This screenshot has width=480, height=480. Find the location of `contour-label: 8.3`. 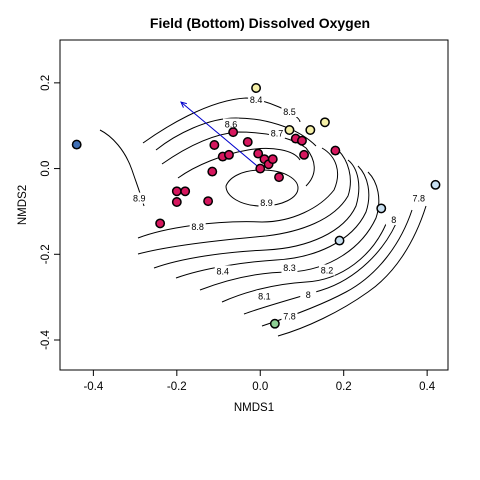

contour-label: 8.3 is located at coordinates (289, 268).